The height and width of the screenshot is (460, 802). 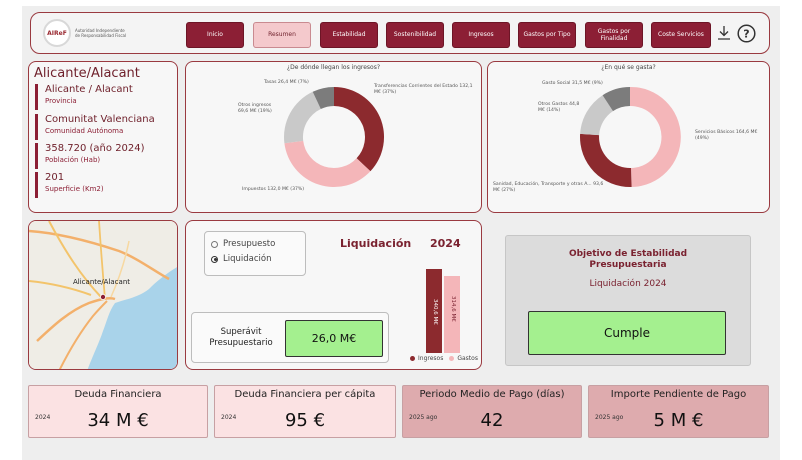 I want to click on donut-slice-otros-gastos, so click(x=596, y=115).